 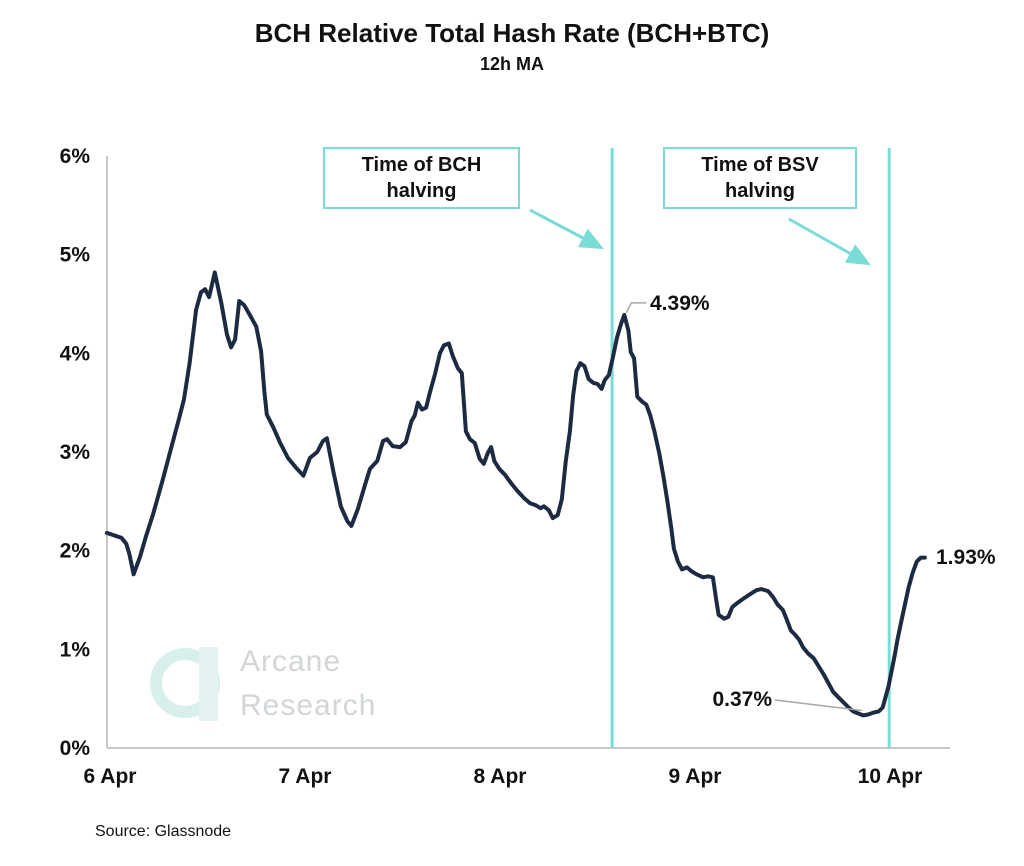 I want to click on watermark-line2: Research, so click(x=308, y=705).